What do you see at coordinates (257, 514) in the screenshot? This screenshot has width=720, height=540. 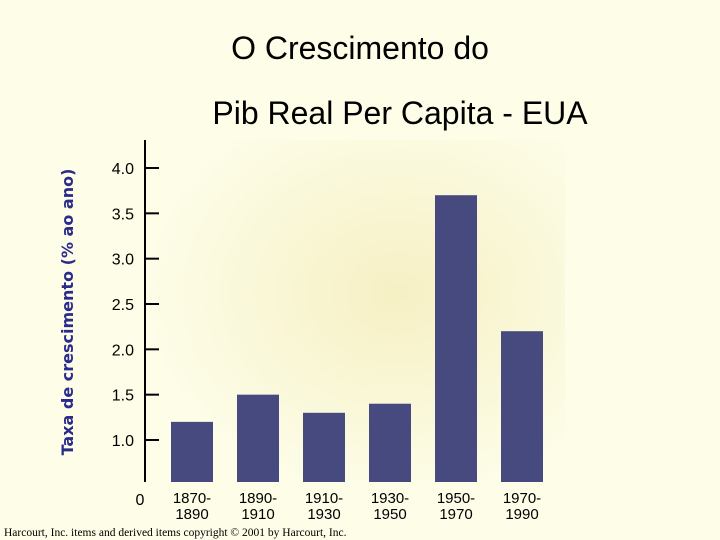 I see `x-category-label: 1910` at bounding box center [257, 514].